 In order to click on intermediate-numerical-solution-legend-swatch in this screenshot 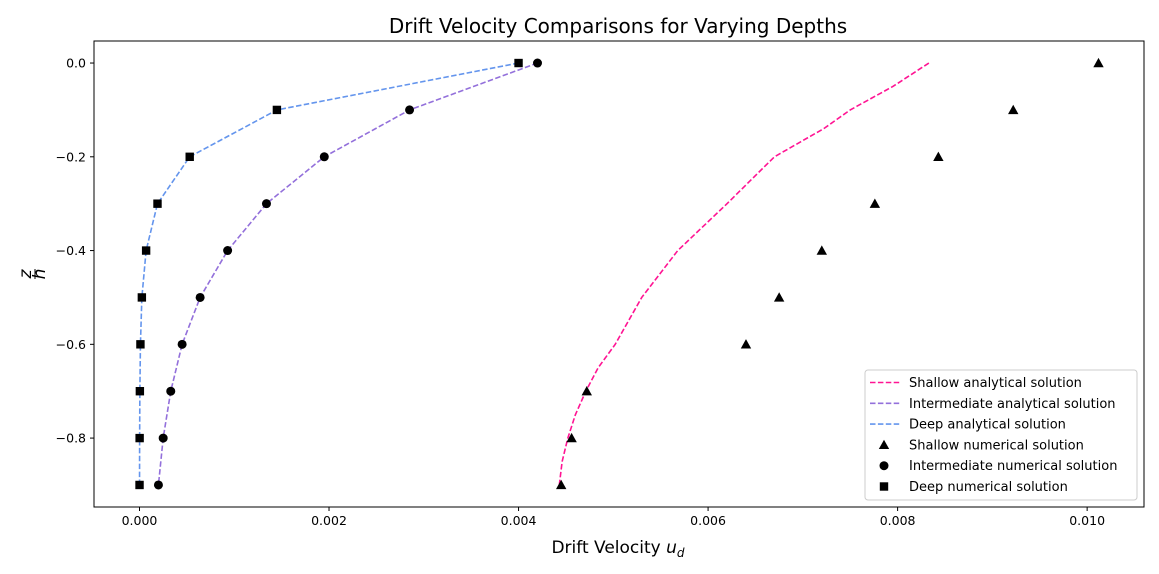, I will do `click(884, 466)`.